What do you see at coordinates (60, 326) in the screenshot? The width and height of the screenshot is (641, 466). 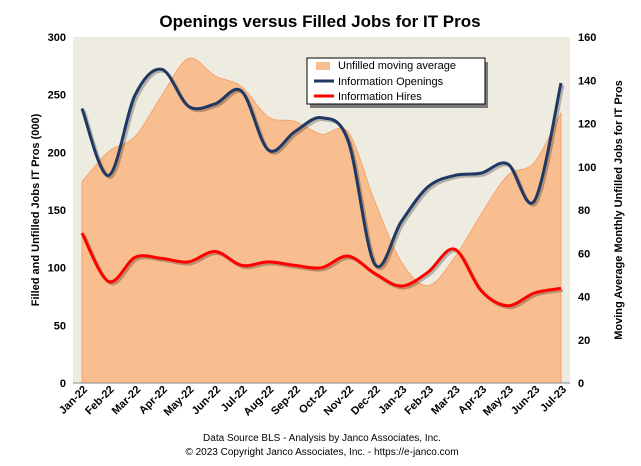 I see `y-tick-label: 50` at bounding box center [60, 326].